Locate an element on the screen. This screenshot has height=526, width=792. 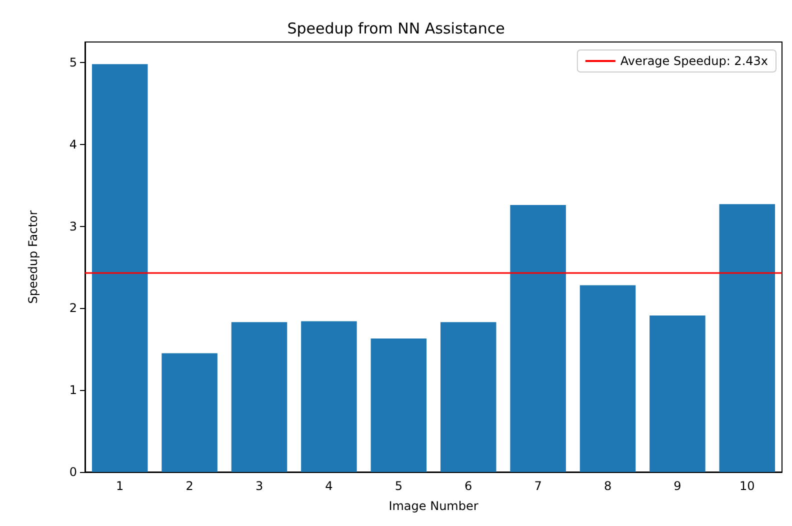
y-tick-label: 3 is located at coordinates (73, 226).